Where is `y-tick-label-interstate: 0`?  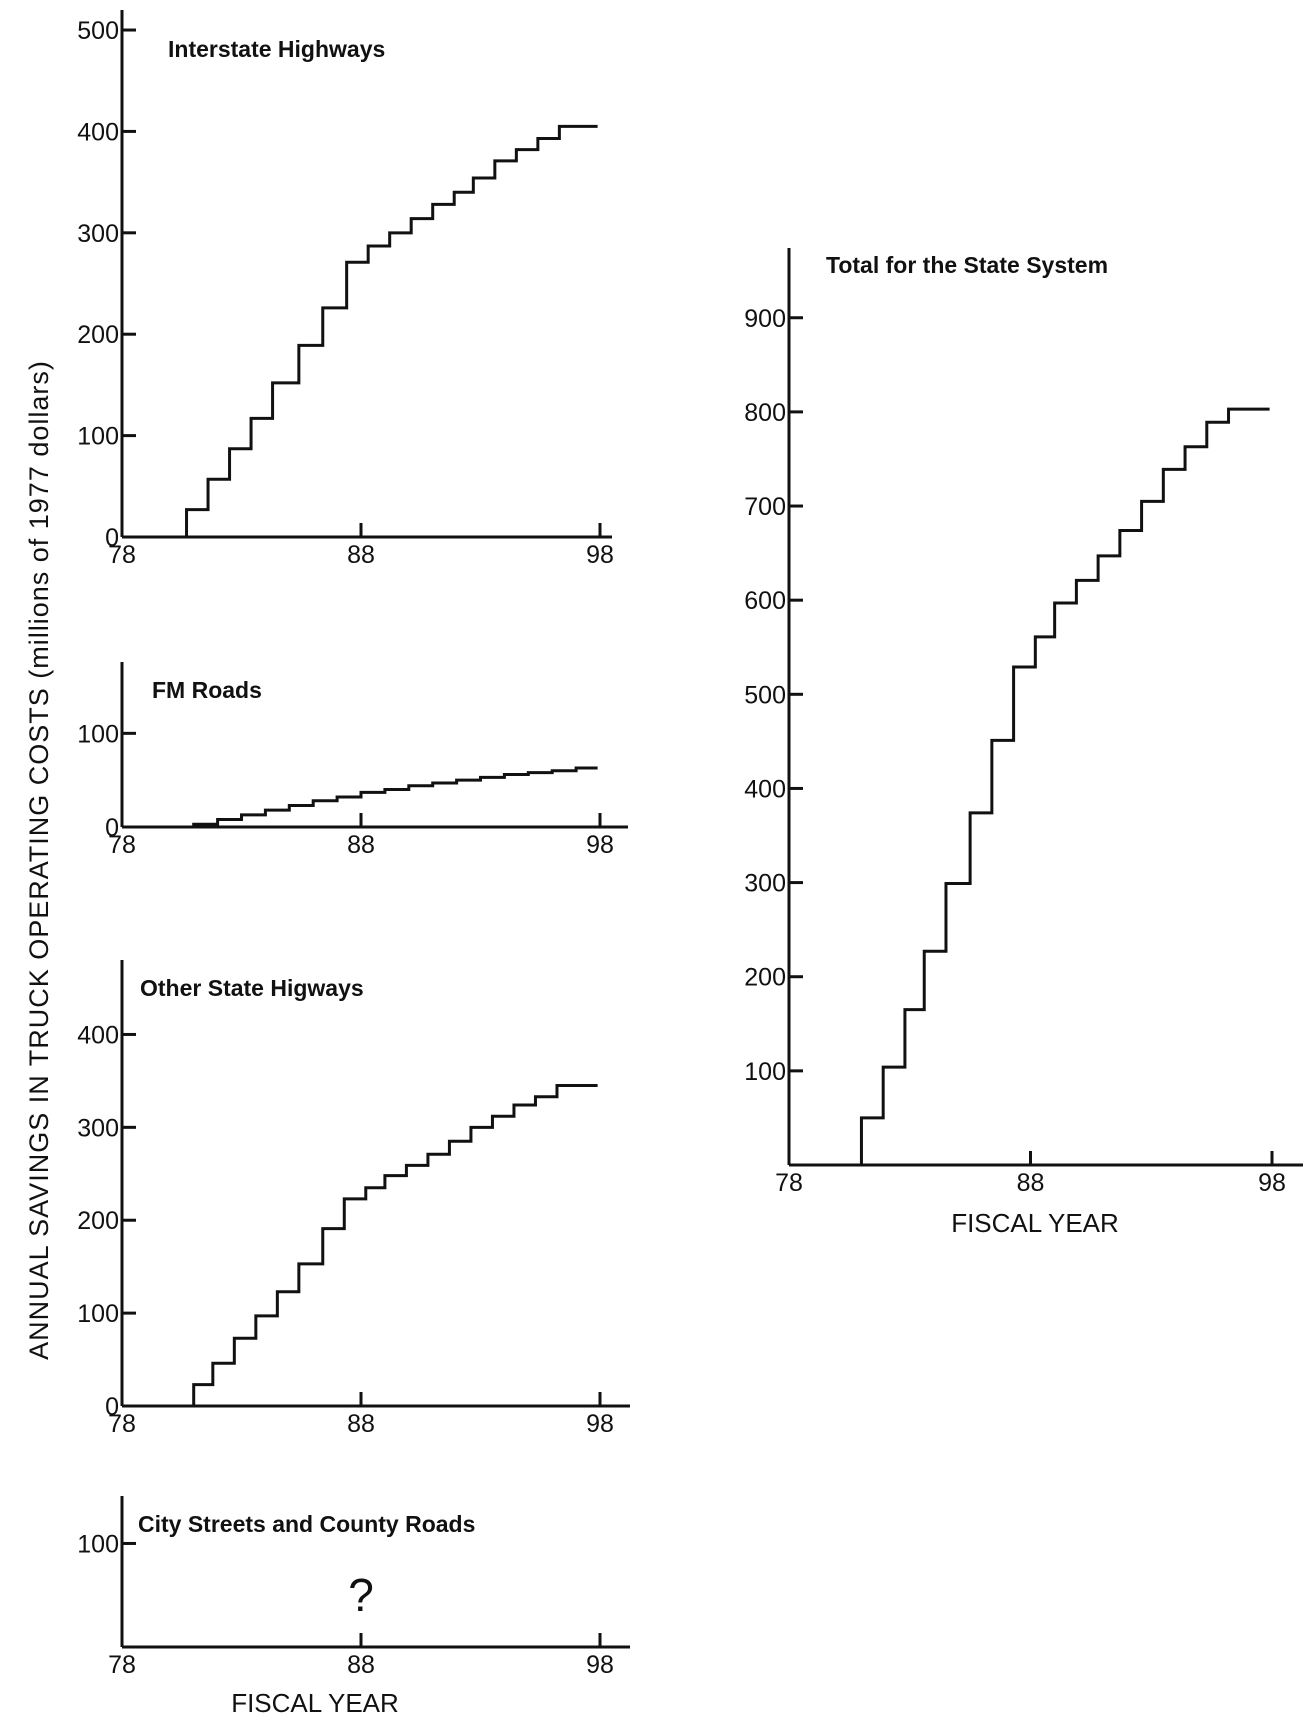
y-tick-label-interstate: 0 is located at coordinates (112, 538).